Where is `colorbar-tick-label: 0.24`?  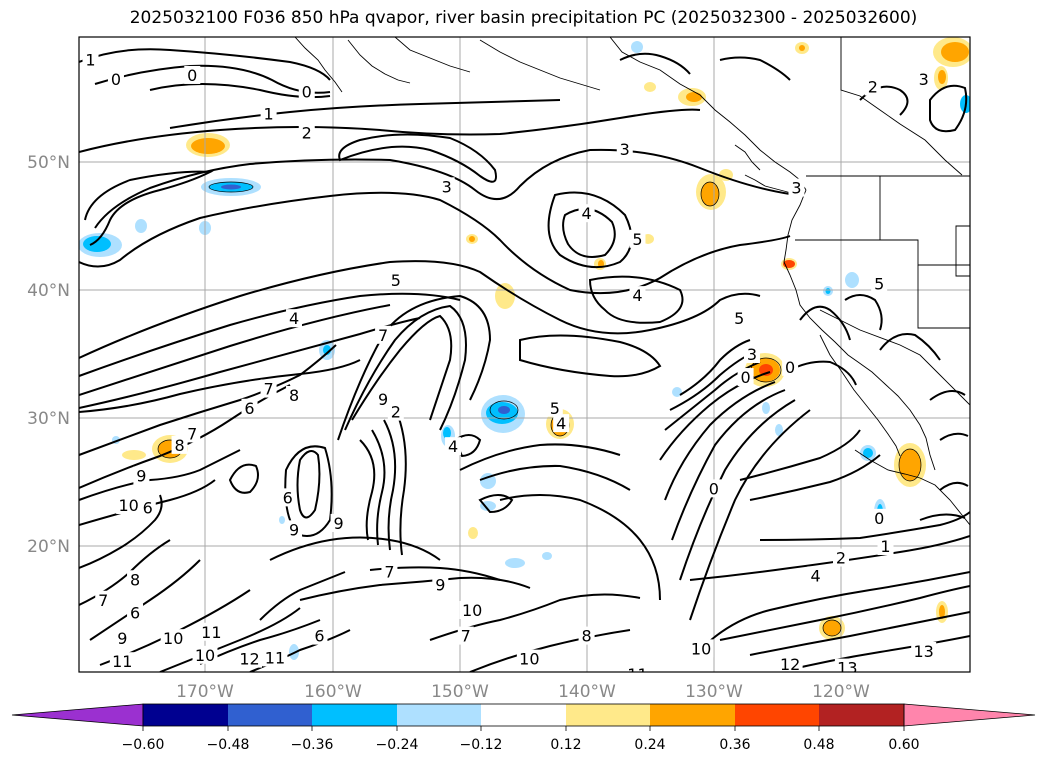 colorbar-tick-label: 0.24 is located at coordinates (649, 745).